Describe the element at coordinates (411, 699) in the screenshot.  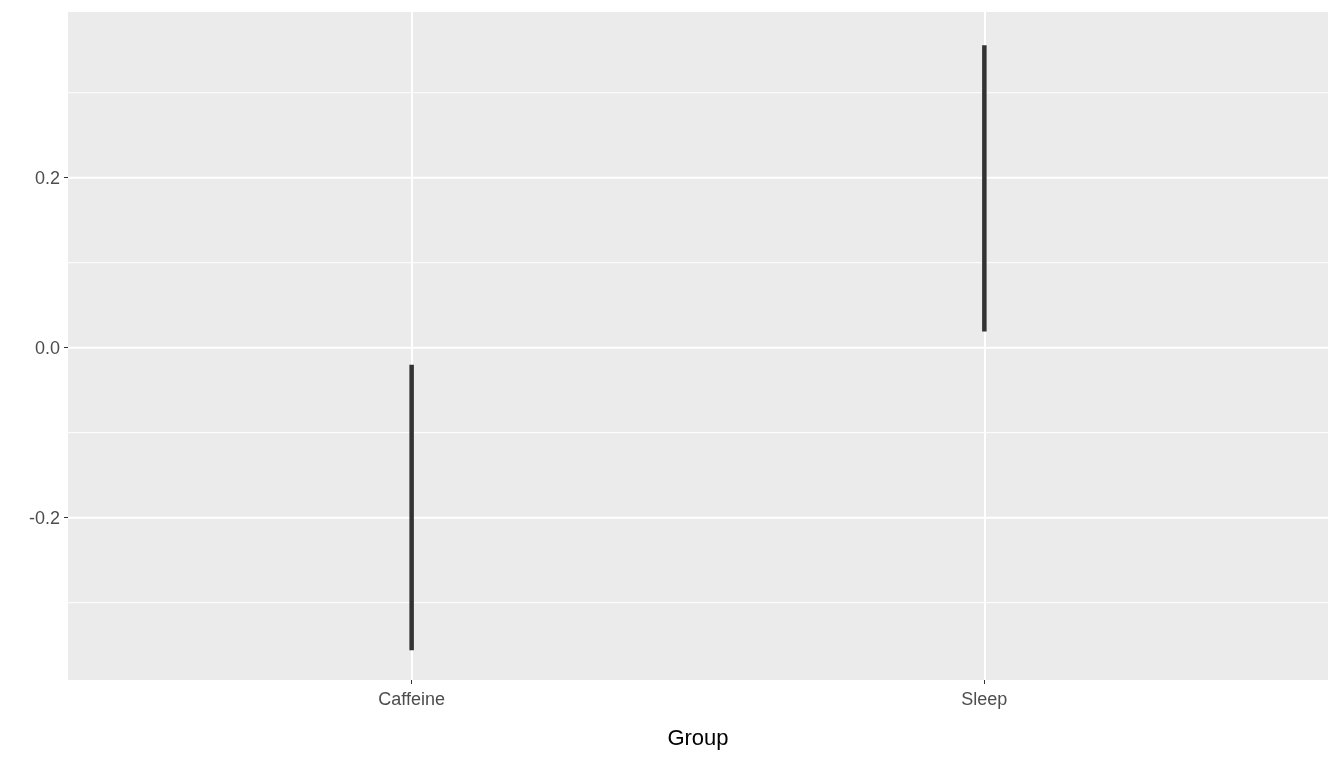
I see `x-tick-label: Caffeine` at that location.